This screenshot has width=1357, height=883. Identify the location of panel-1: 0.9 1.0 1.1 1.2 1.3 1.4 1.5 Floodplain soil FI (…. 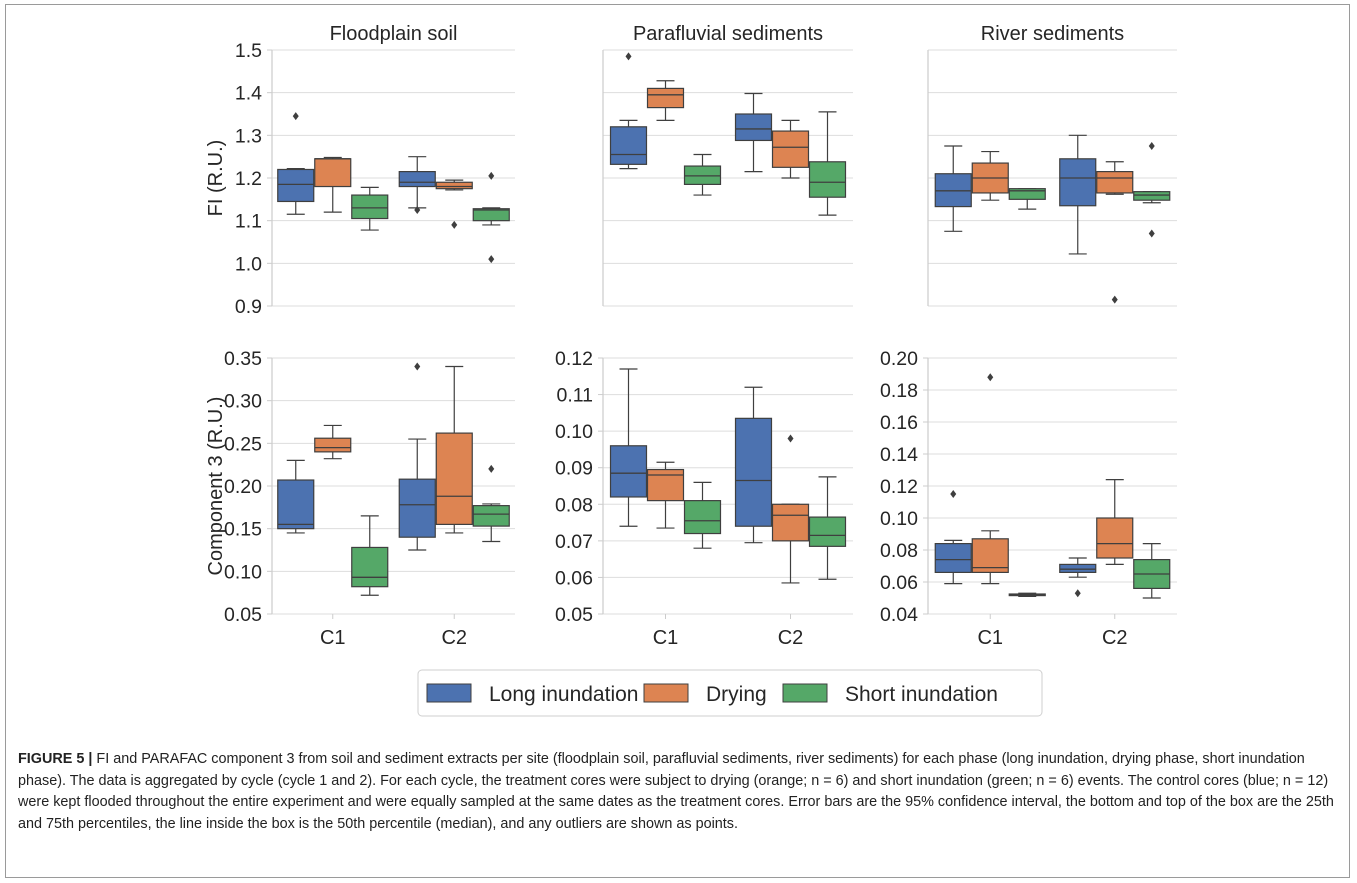
(360, 170).